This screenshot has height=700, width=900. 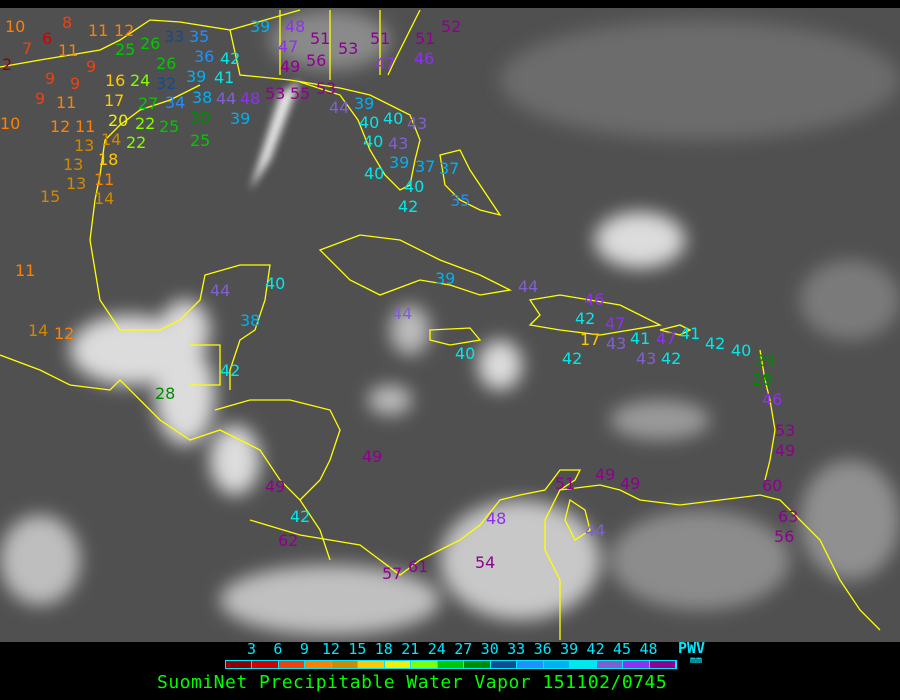 I want to click on station-pwv-value: 30, so click(x=200, y=117).